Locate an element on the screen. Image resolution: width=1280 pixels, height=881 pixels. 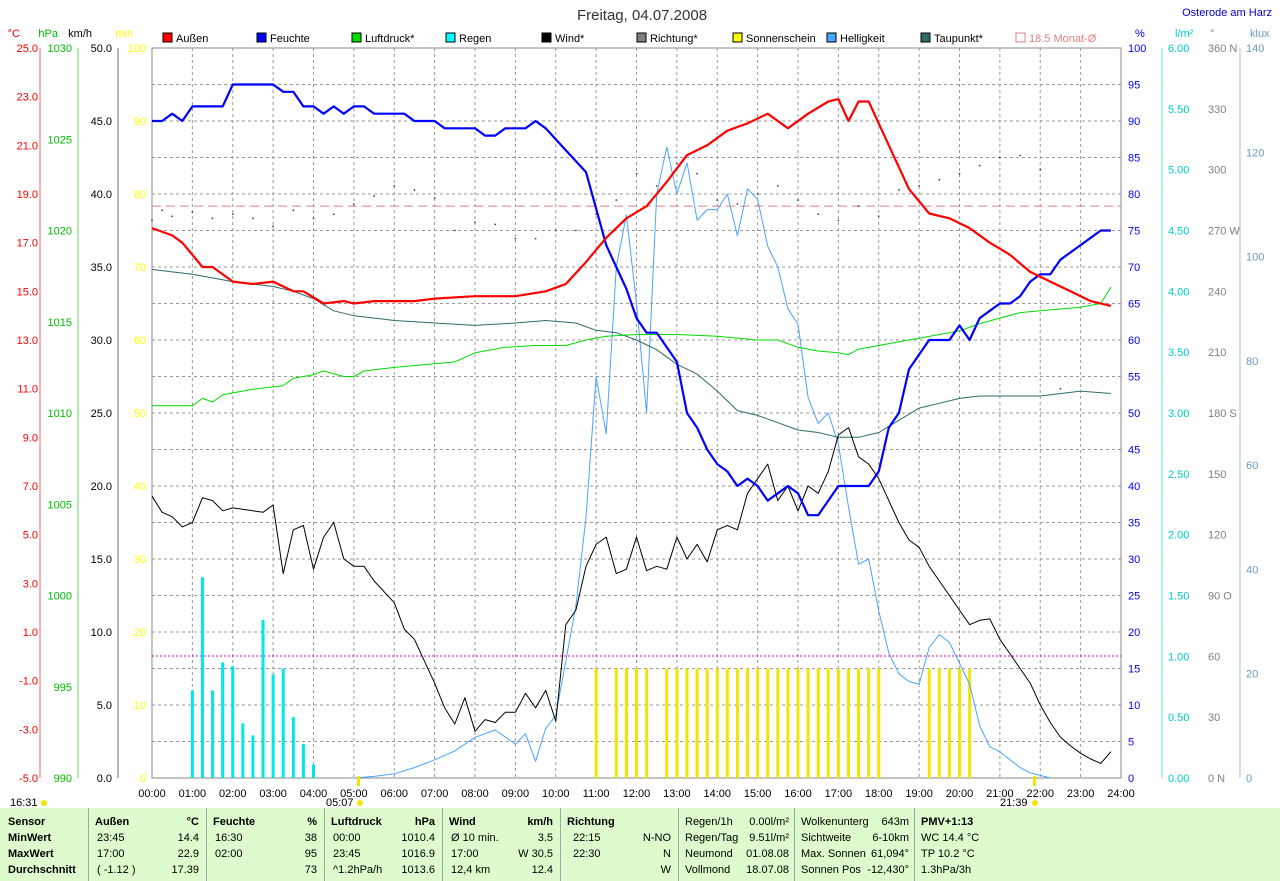
legend-label: 18.5 Monat-Ø is located at coordinates (1063, 39).